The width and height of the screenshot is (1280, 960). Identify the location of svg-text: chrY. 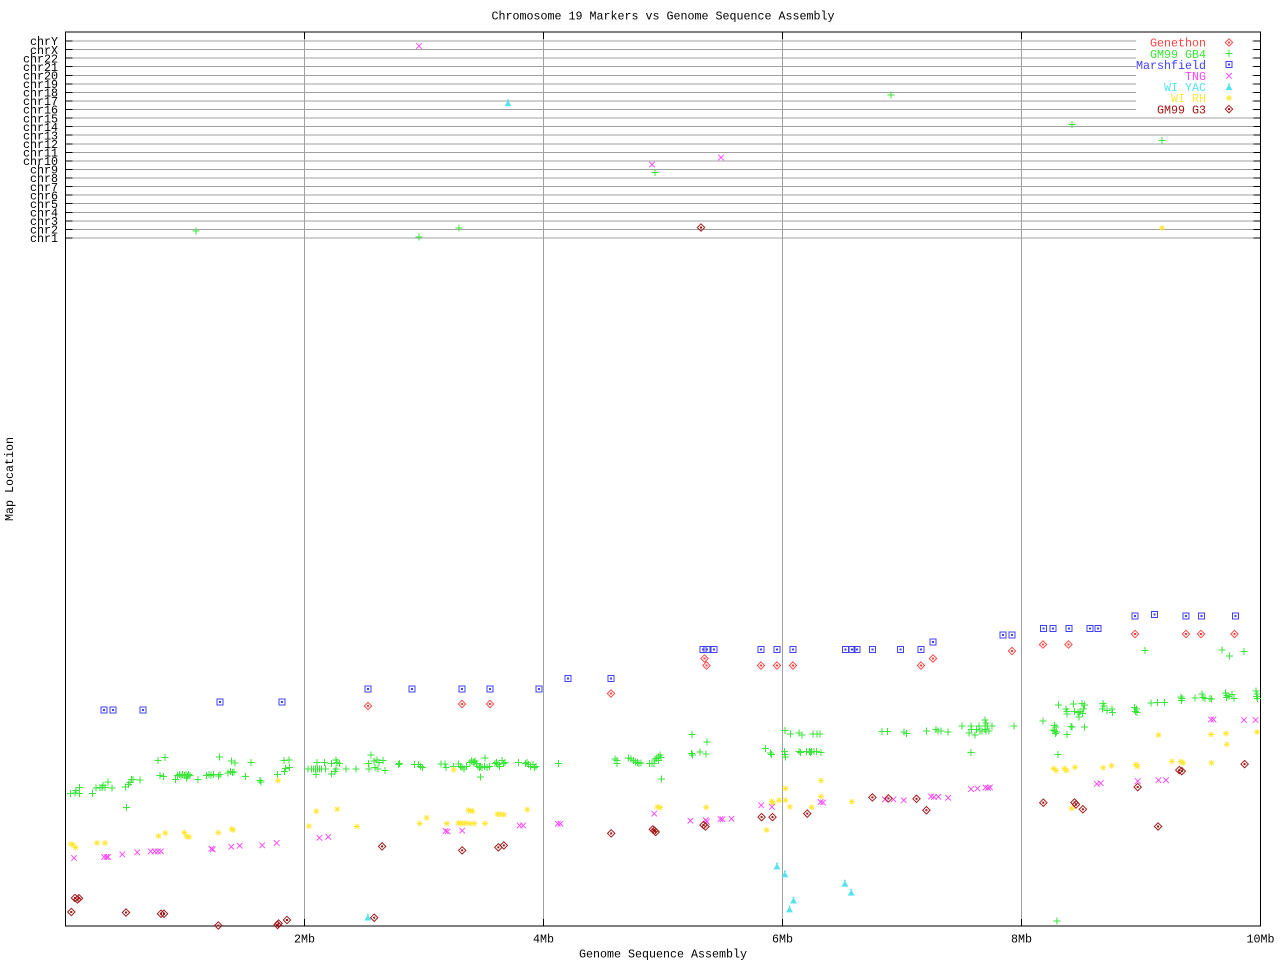
(44, 42).